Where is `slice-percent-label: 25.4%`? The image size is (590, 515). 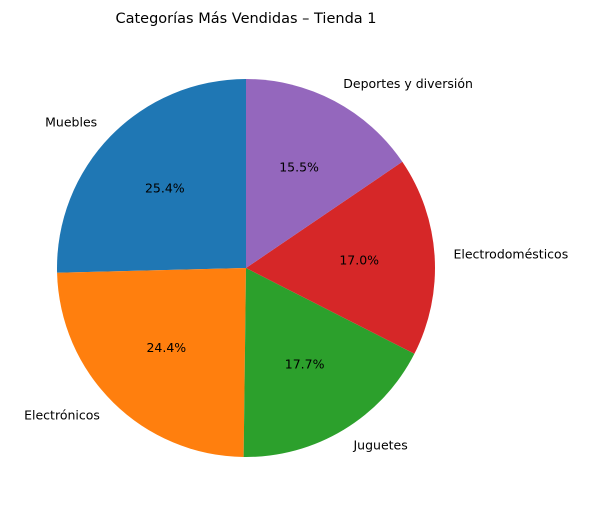
slice-percent-label: 25.4% is located at coordinates (165, 187).